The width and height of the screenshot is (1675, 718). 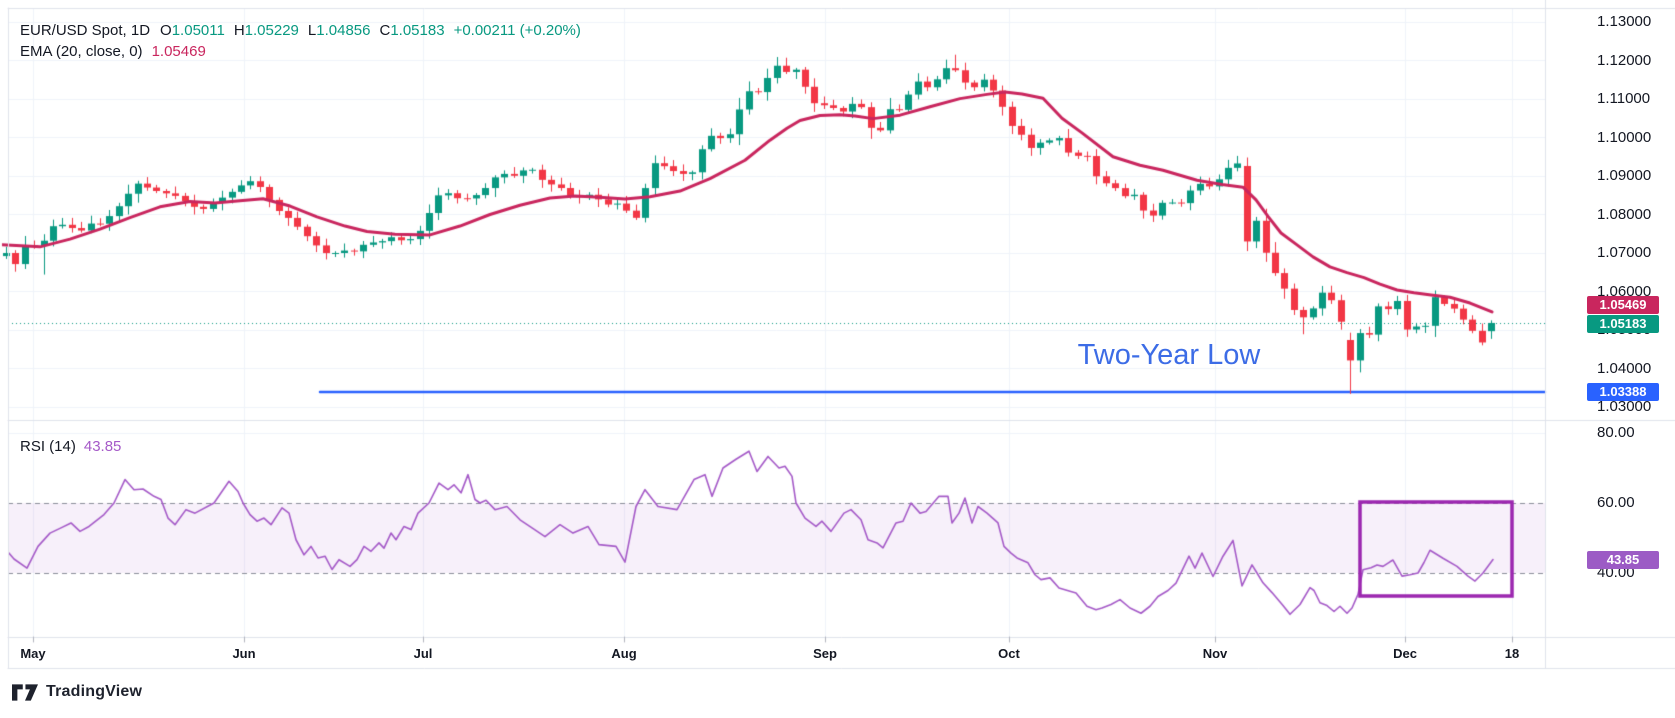 What do you see at coordinates (300, 51) in the screenshot?
I see `legend-row-ema: EMA (20, close, 0) 1.05469` at bounding box center [300, 51].